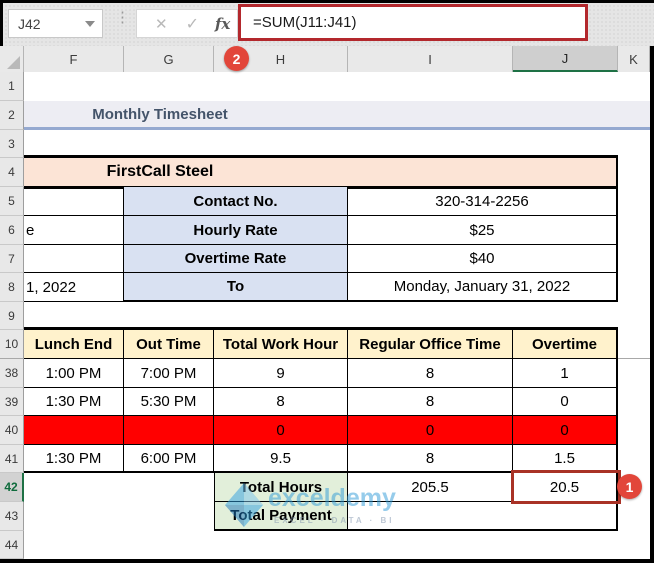 Image resolution: width=654 pixels, height=563 pixels. What do you see at coordinates (430, 402) in the screenshot?
I see `cell-i39: 8` at bounding box center [430, 402].